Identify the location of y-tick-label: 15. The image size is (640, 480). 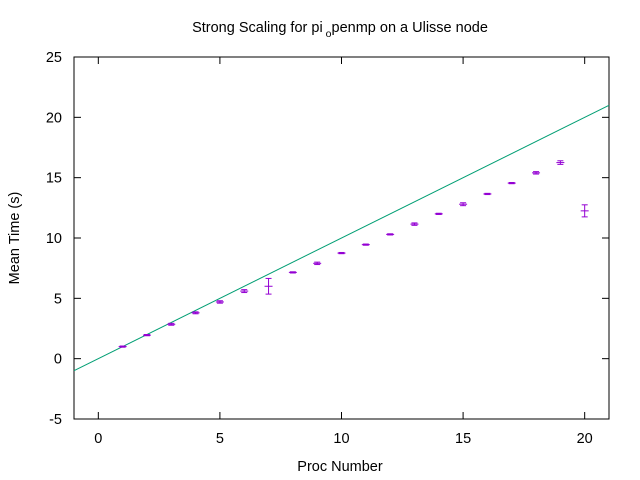
(54, 179).